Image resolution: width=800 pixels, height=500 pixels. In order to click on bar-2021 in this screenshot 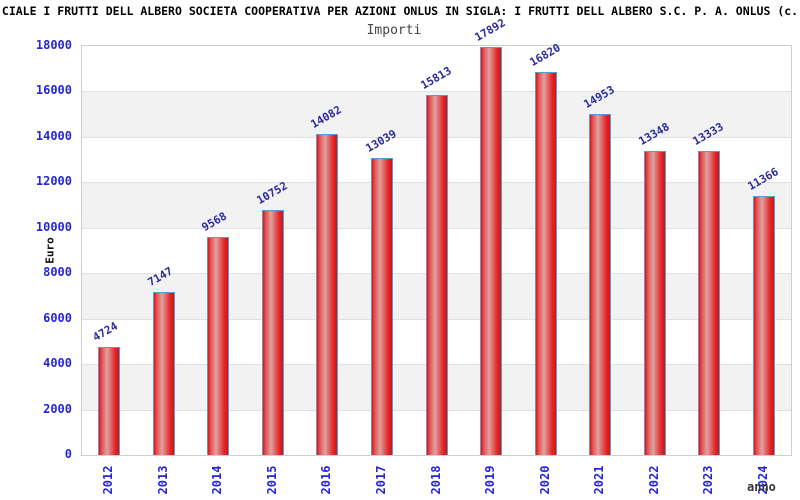, I will do `click(600, 284)`.